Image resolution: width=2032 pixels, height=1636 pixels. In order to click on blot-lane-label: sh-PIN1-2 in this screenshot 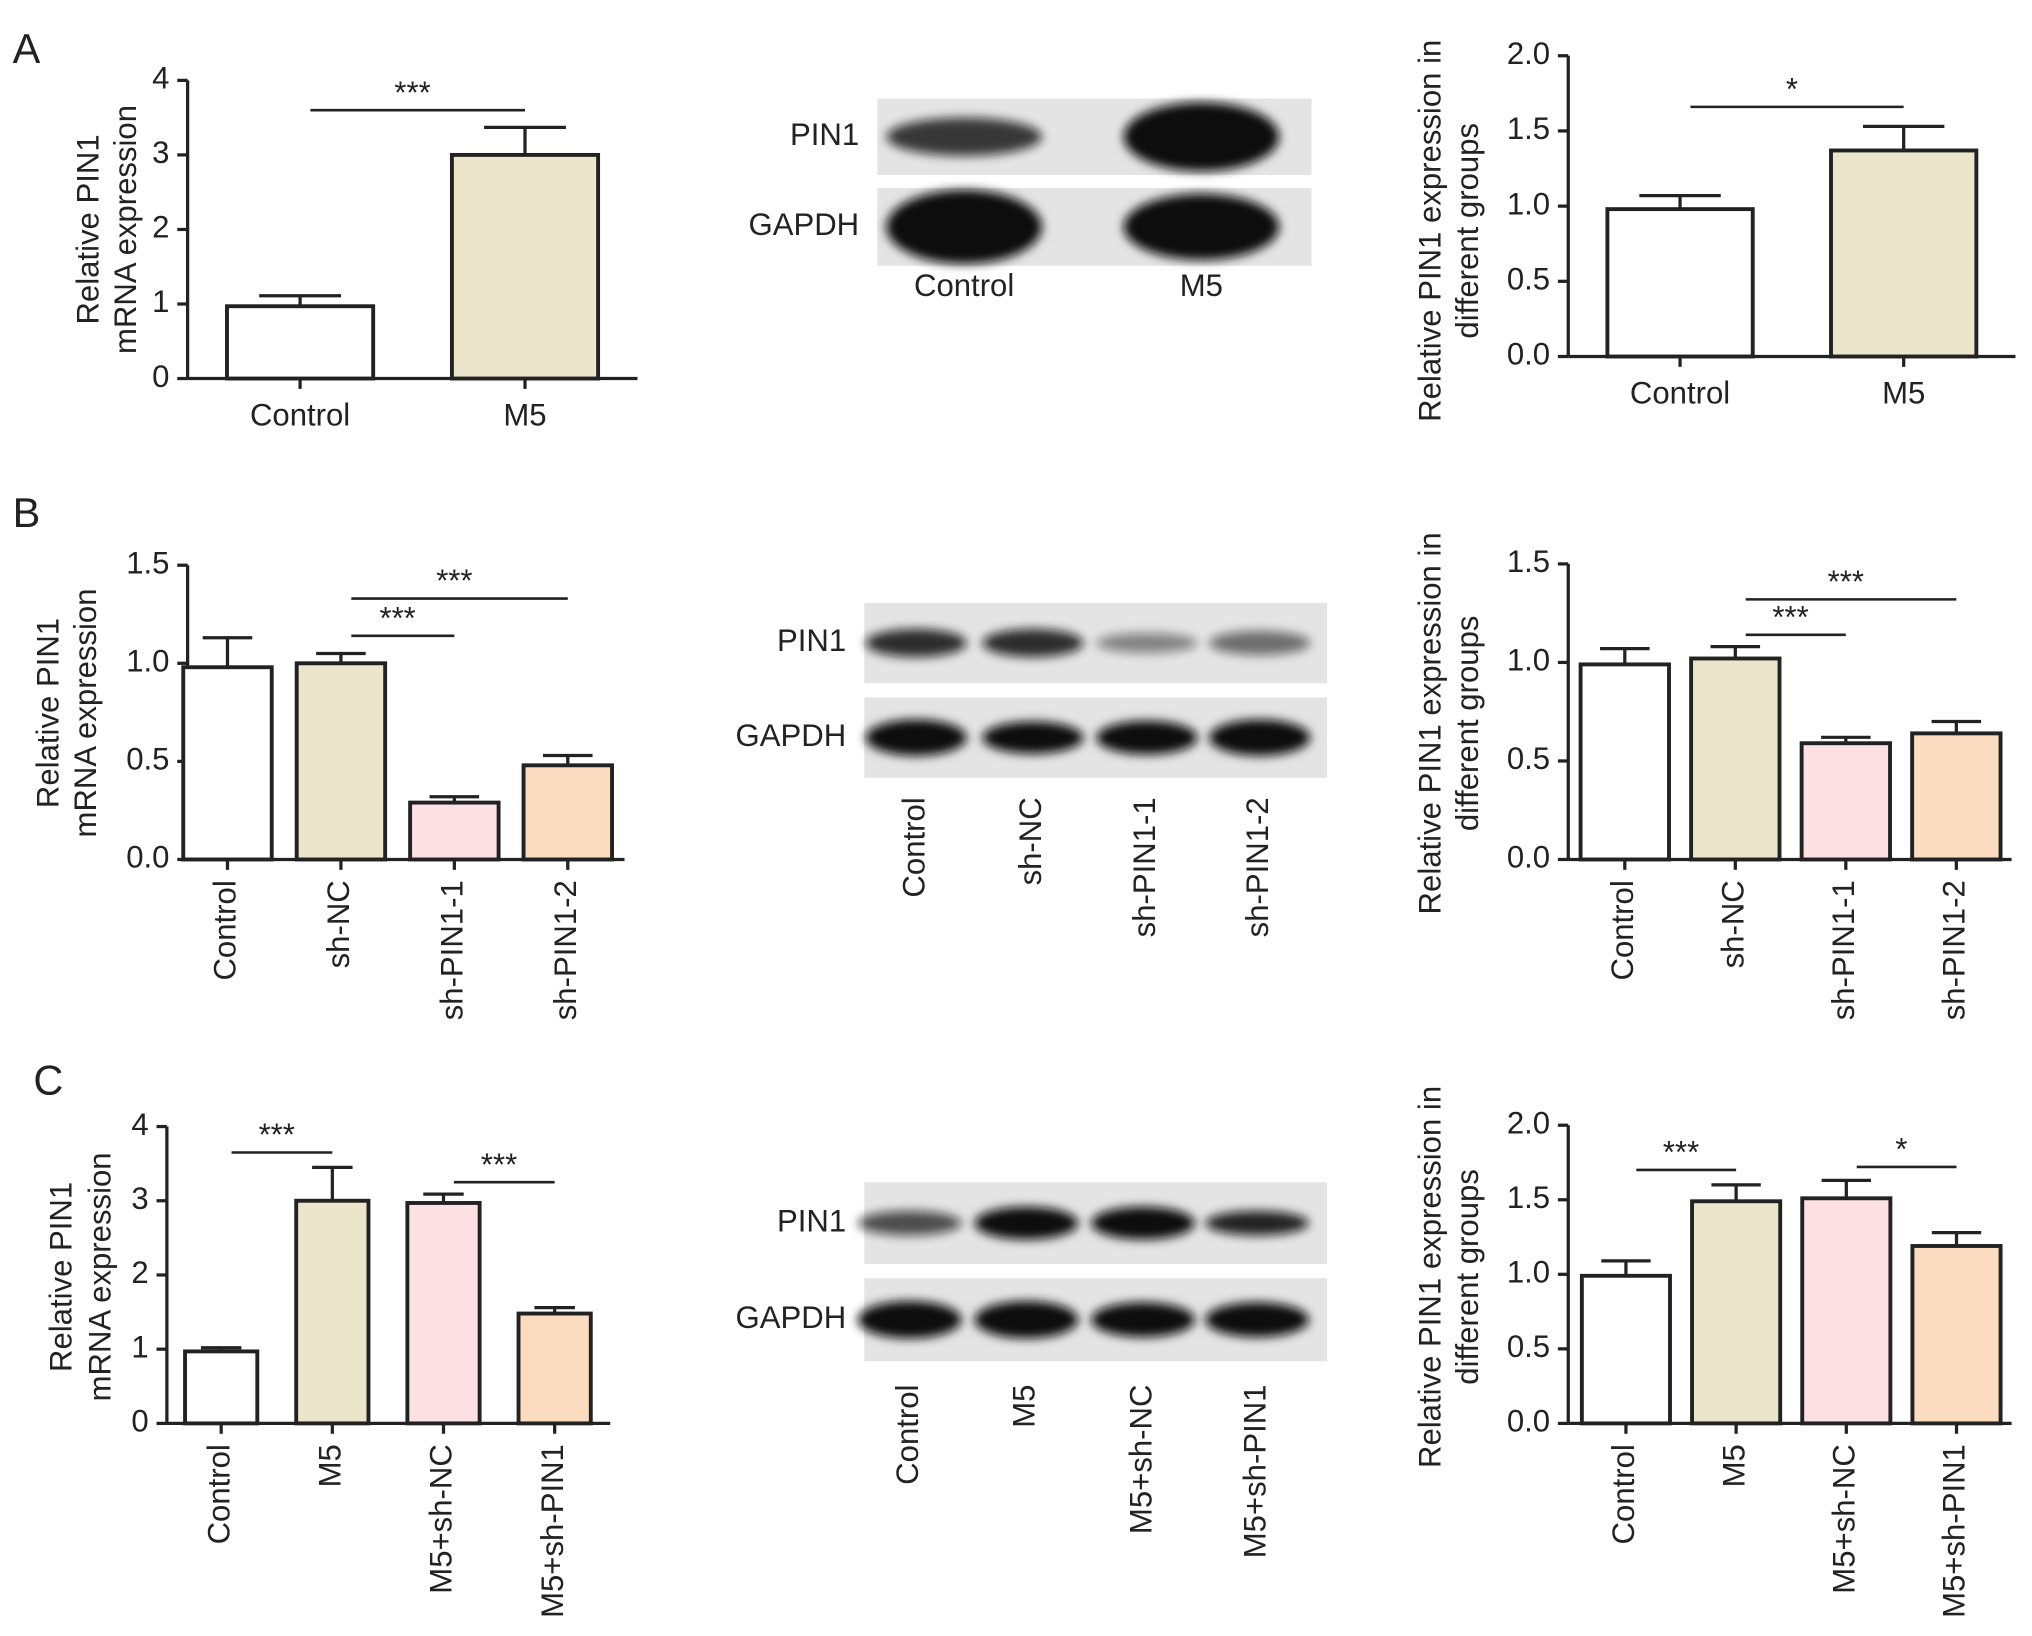, I will do `click(1257, 867)`.